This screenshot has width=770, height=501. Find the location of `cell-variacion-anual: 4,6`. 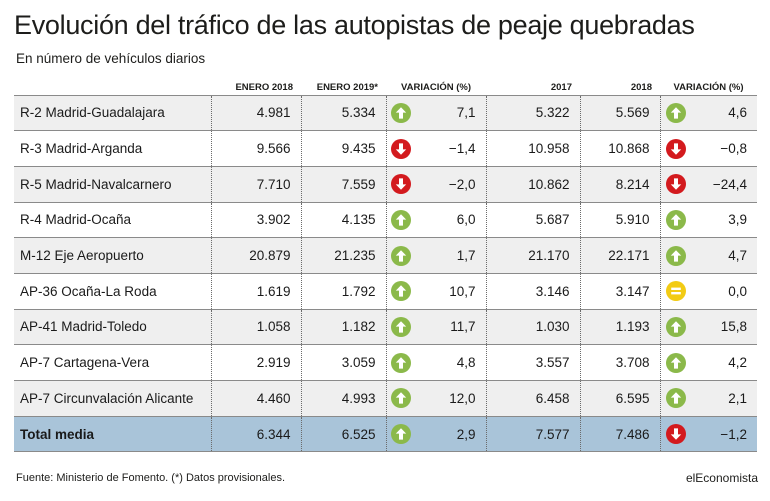

cell-variacion-anual: 4,6 is located at coordinates (724, 112).